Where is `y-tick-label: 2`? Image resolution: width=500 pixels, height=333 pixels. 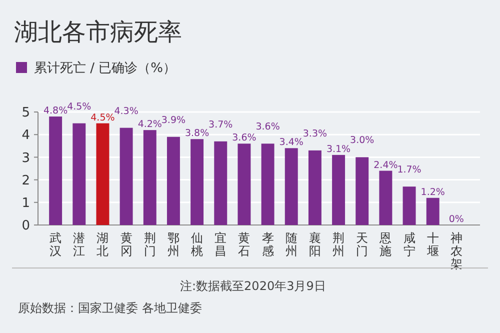 y-tick-label: 2 is located at coordinates (26, 180).